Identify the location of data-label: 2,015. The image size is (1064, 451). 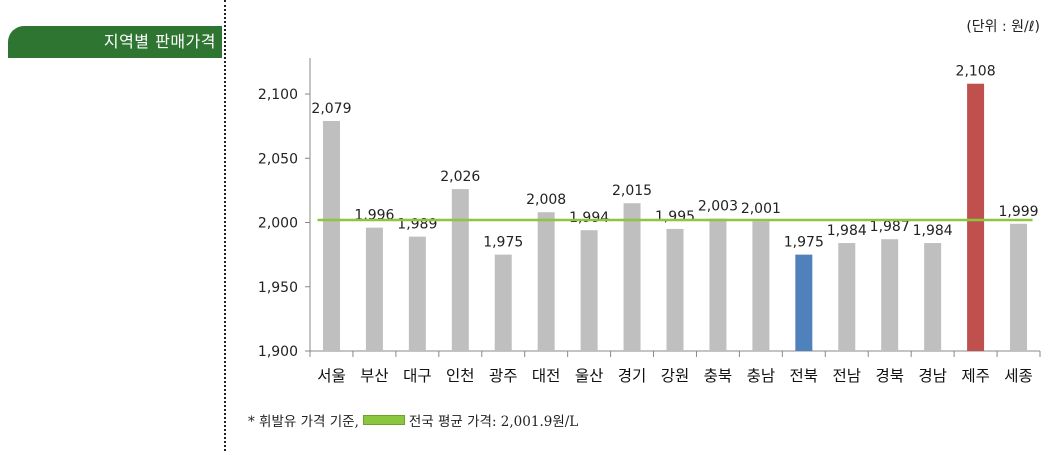
(632, 191).